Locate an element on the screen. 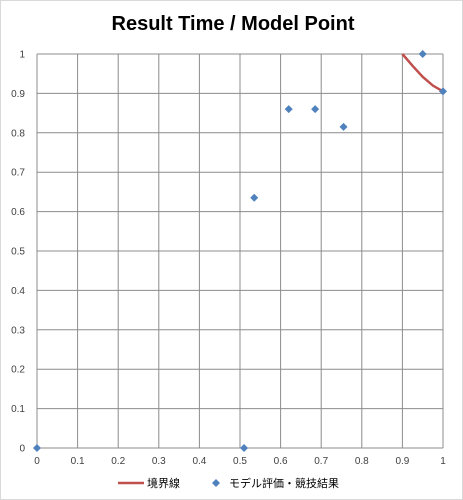  x-tick-label: 1 is located at coordinates (443, 461).